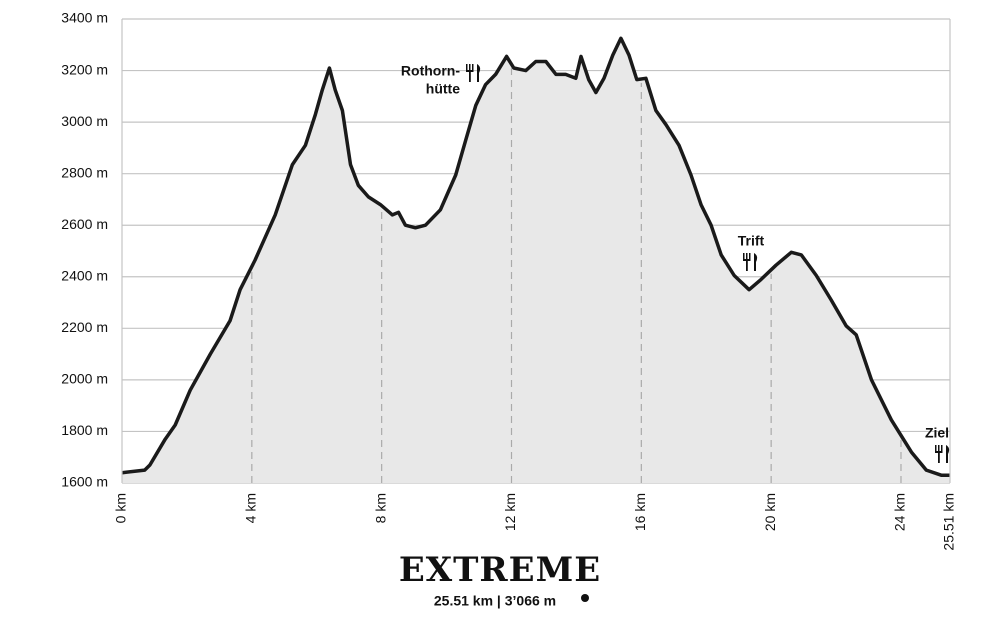 The image size is (1000, 624). What do you see at coordinates (84, 69) in the screenshot?
I see `y-tick-label: 3200 m` at bounding box center [84, 69].